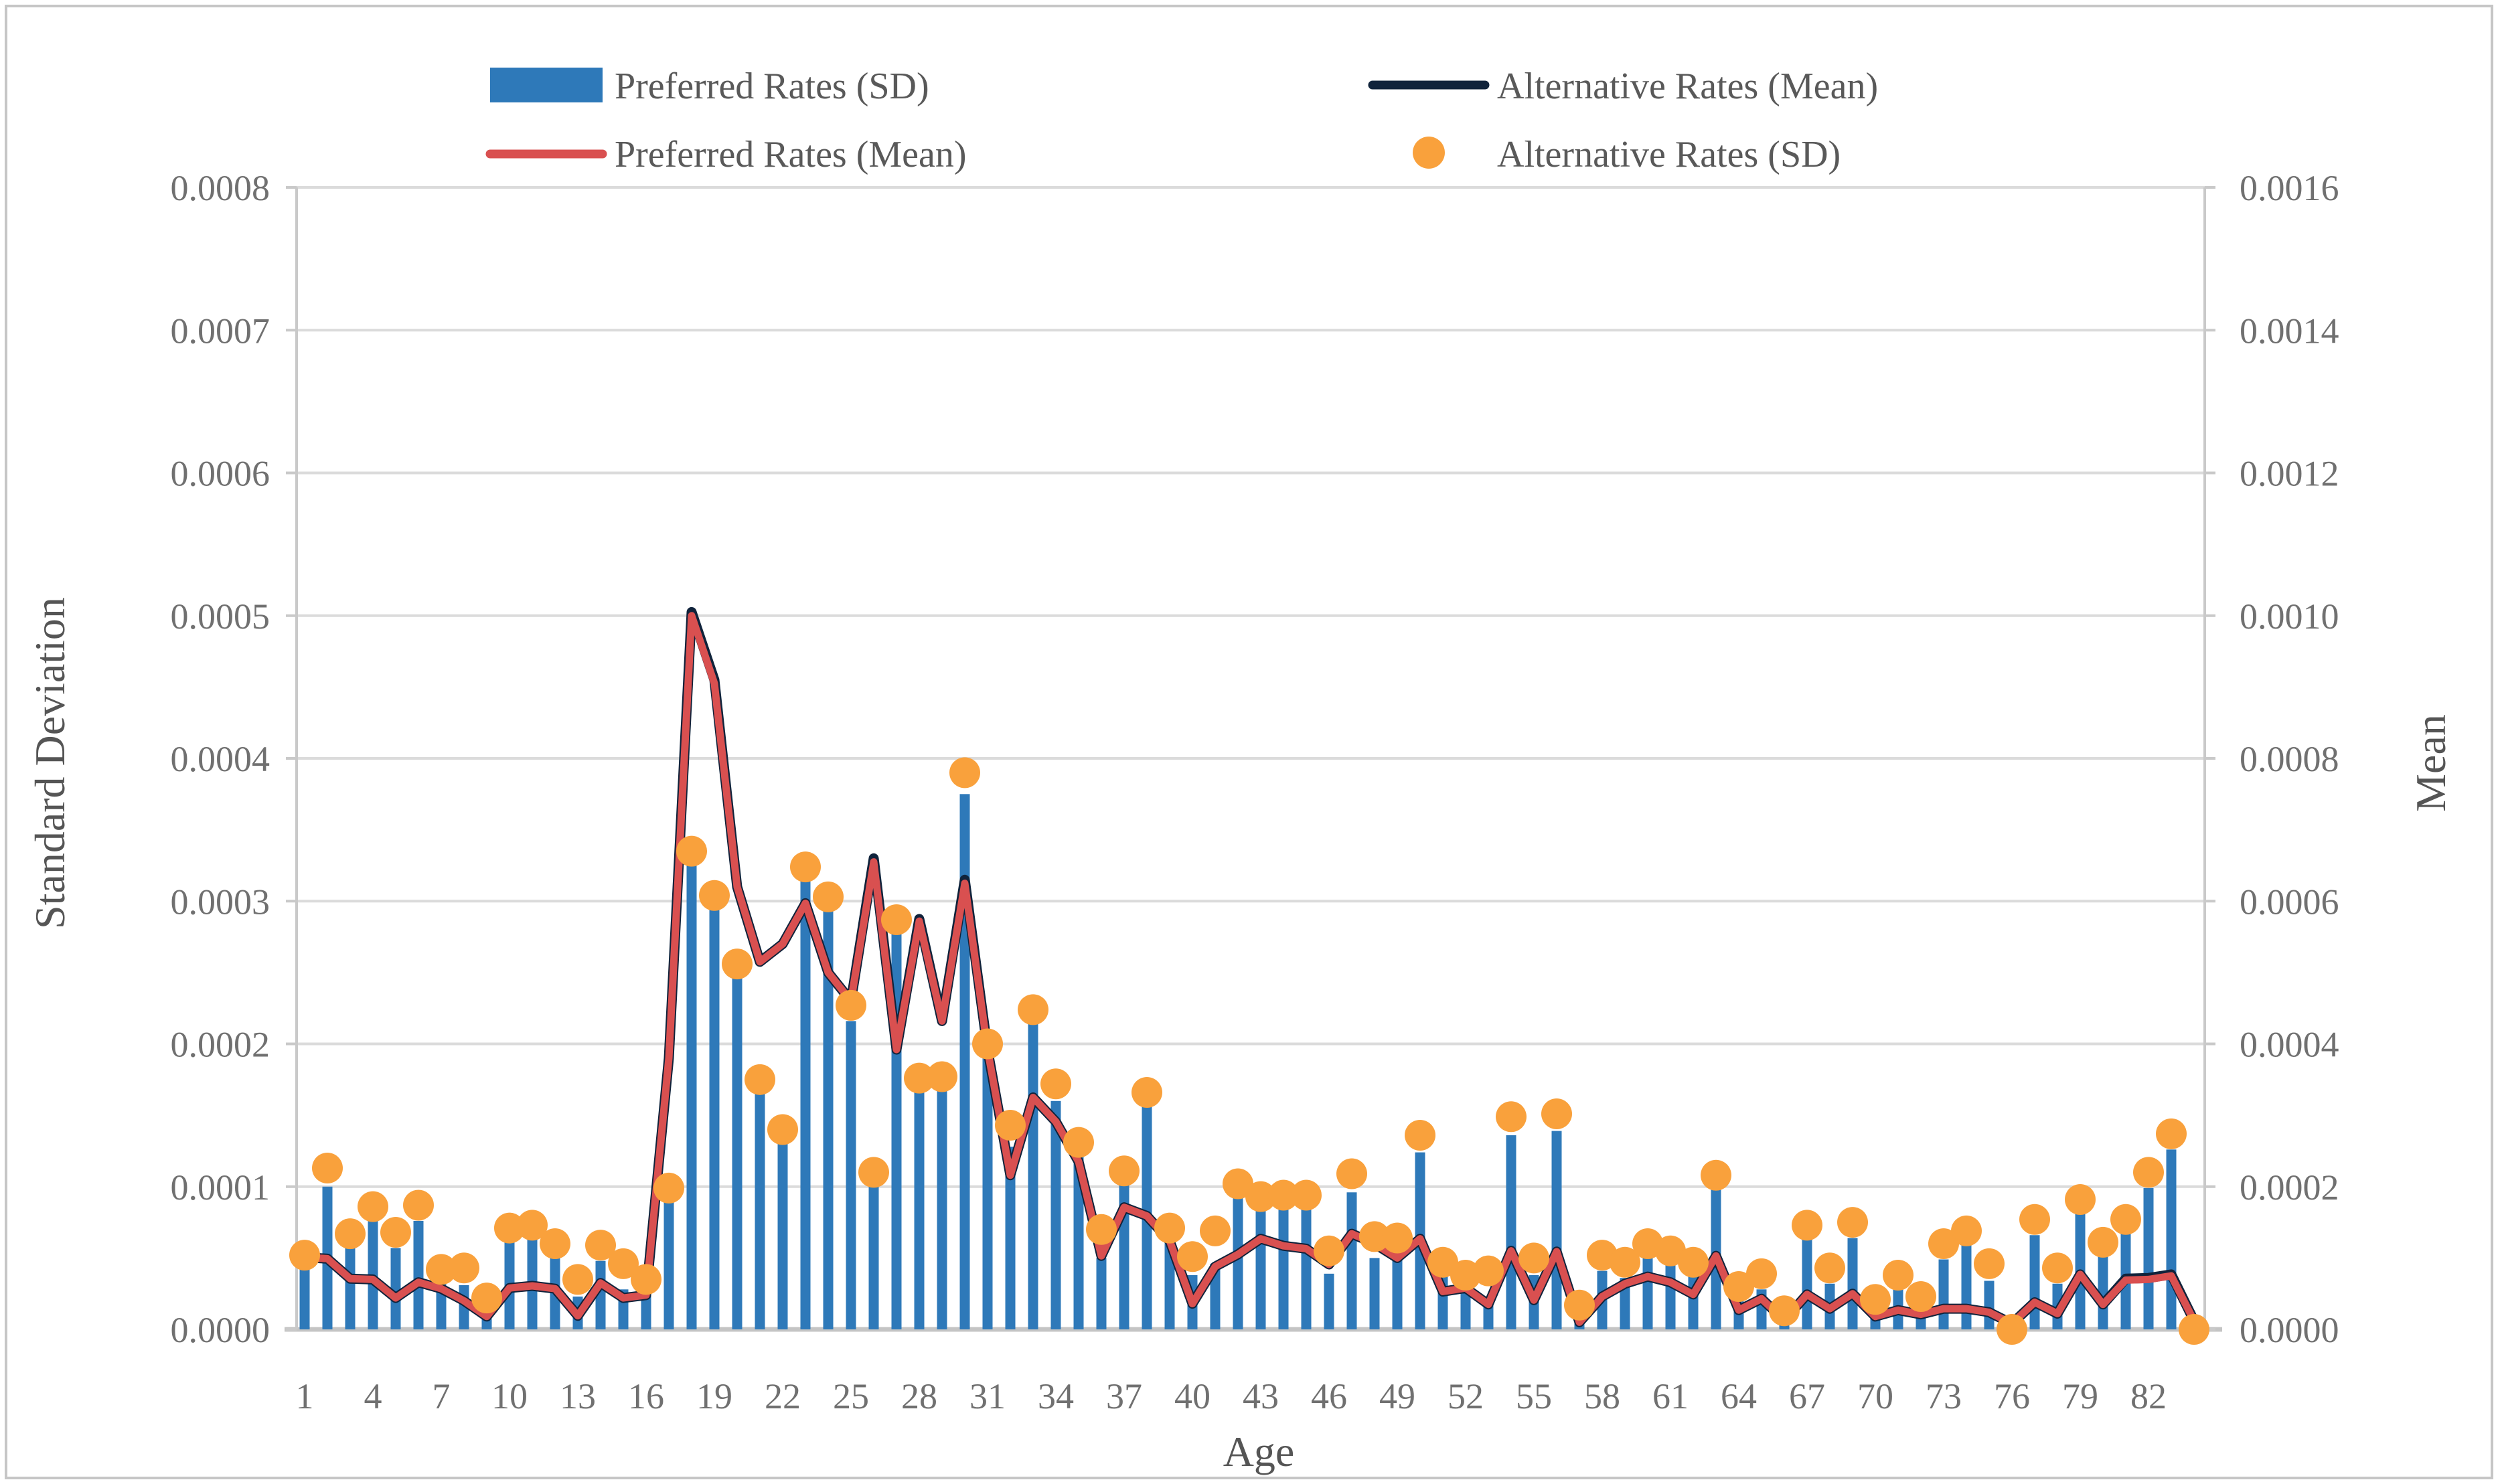 The image size is (2498, 1484). I want to click on x-axis-tick-label: 58, so click(1602, 1396).